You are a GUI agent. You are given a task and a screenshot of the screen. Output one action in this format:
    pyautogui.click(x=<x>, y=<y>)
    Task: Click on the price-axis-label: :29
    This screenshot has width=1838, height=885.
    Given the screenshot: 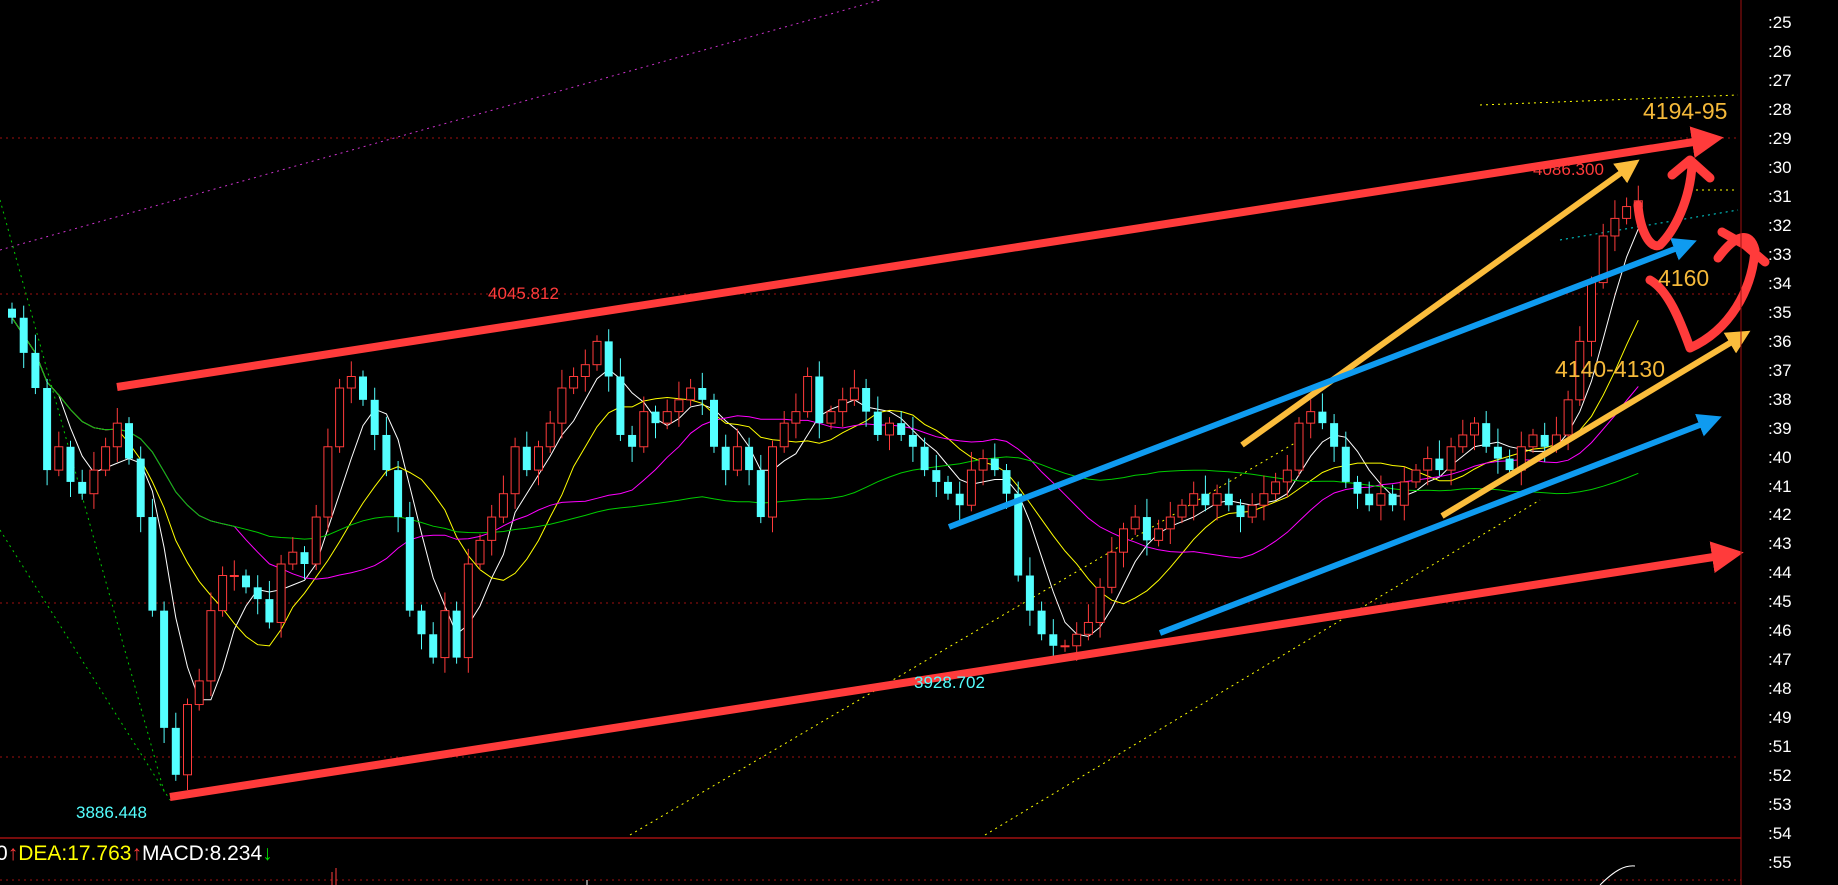 What is the action you would take?
    pyautogui.click(x=1780, y=138)
    